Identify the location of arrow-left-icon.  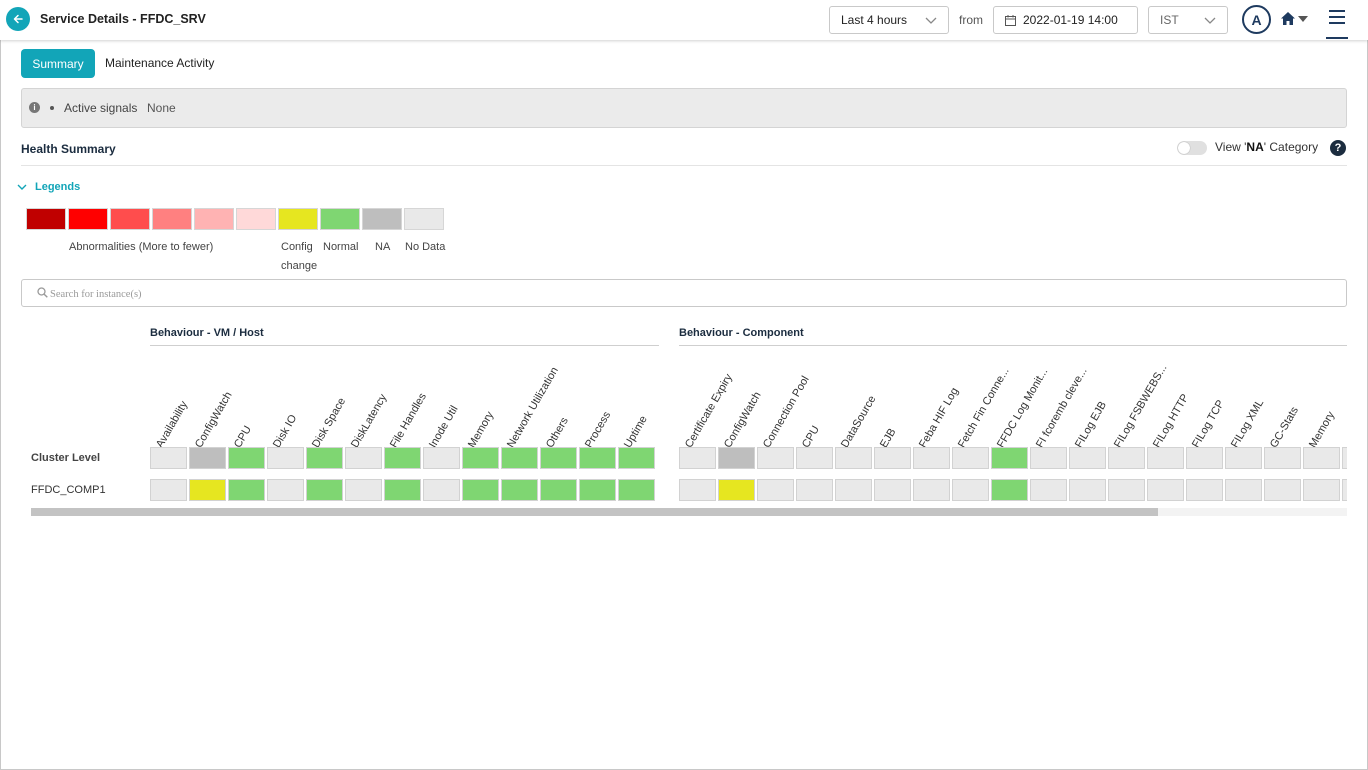
(18, 19).